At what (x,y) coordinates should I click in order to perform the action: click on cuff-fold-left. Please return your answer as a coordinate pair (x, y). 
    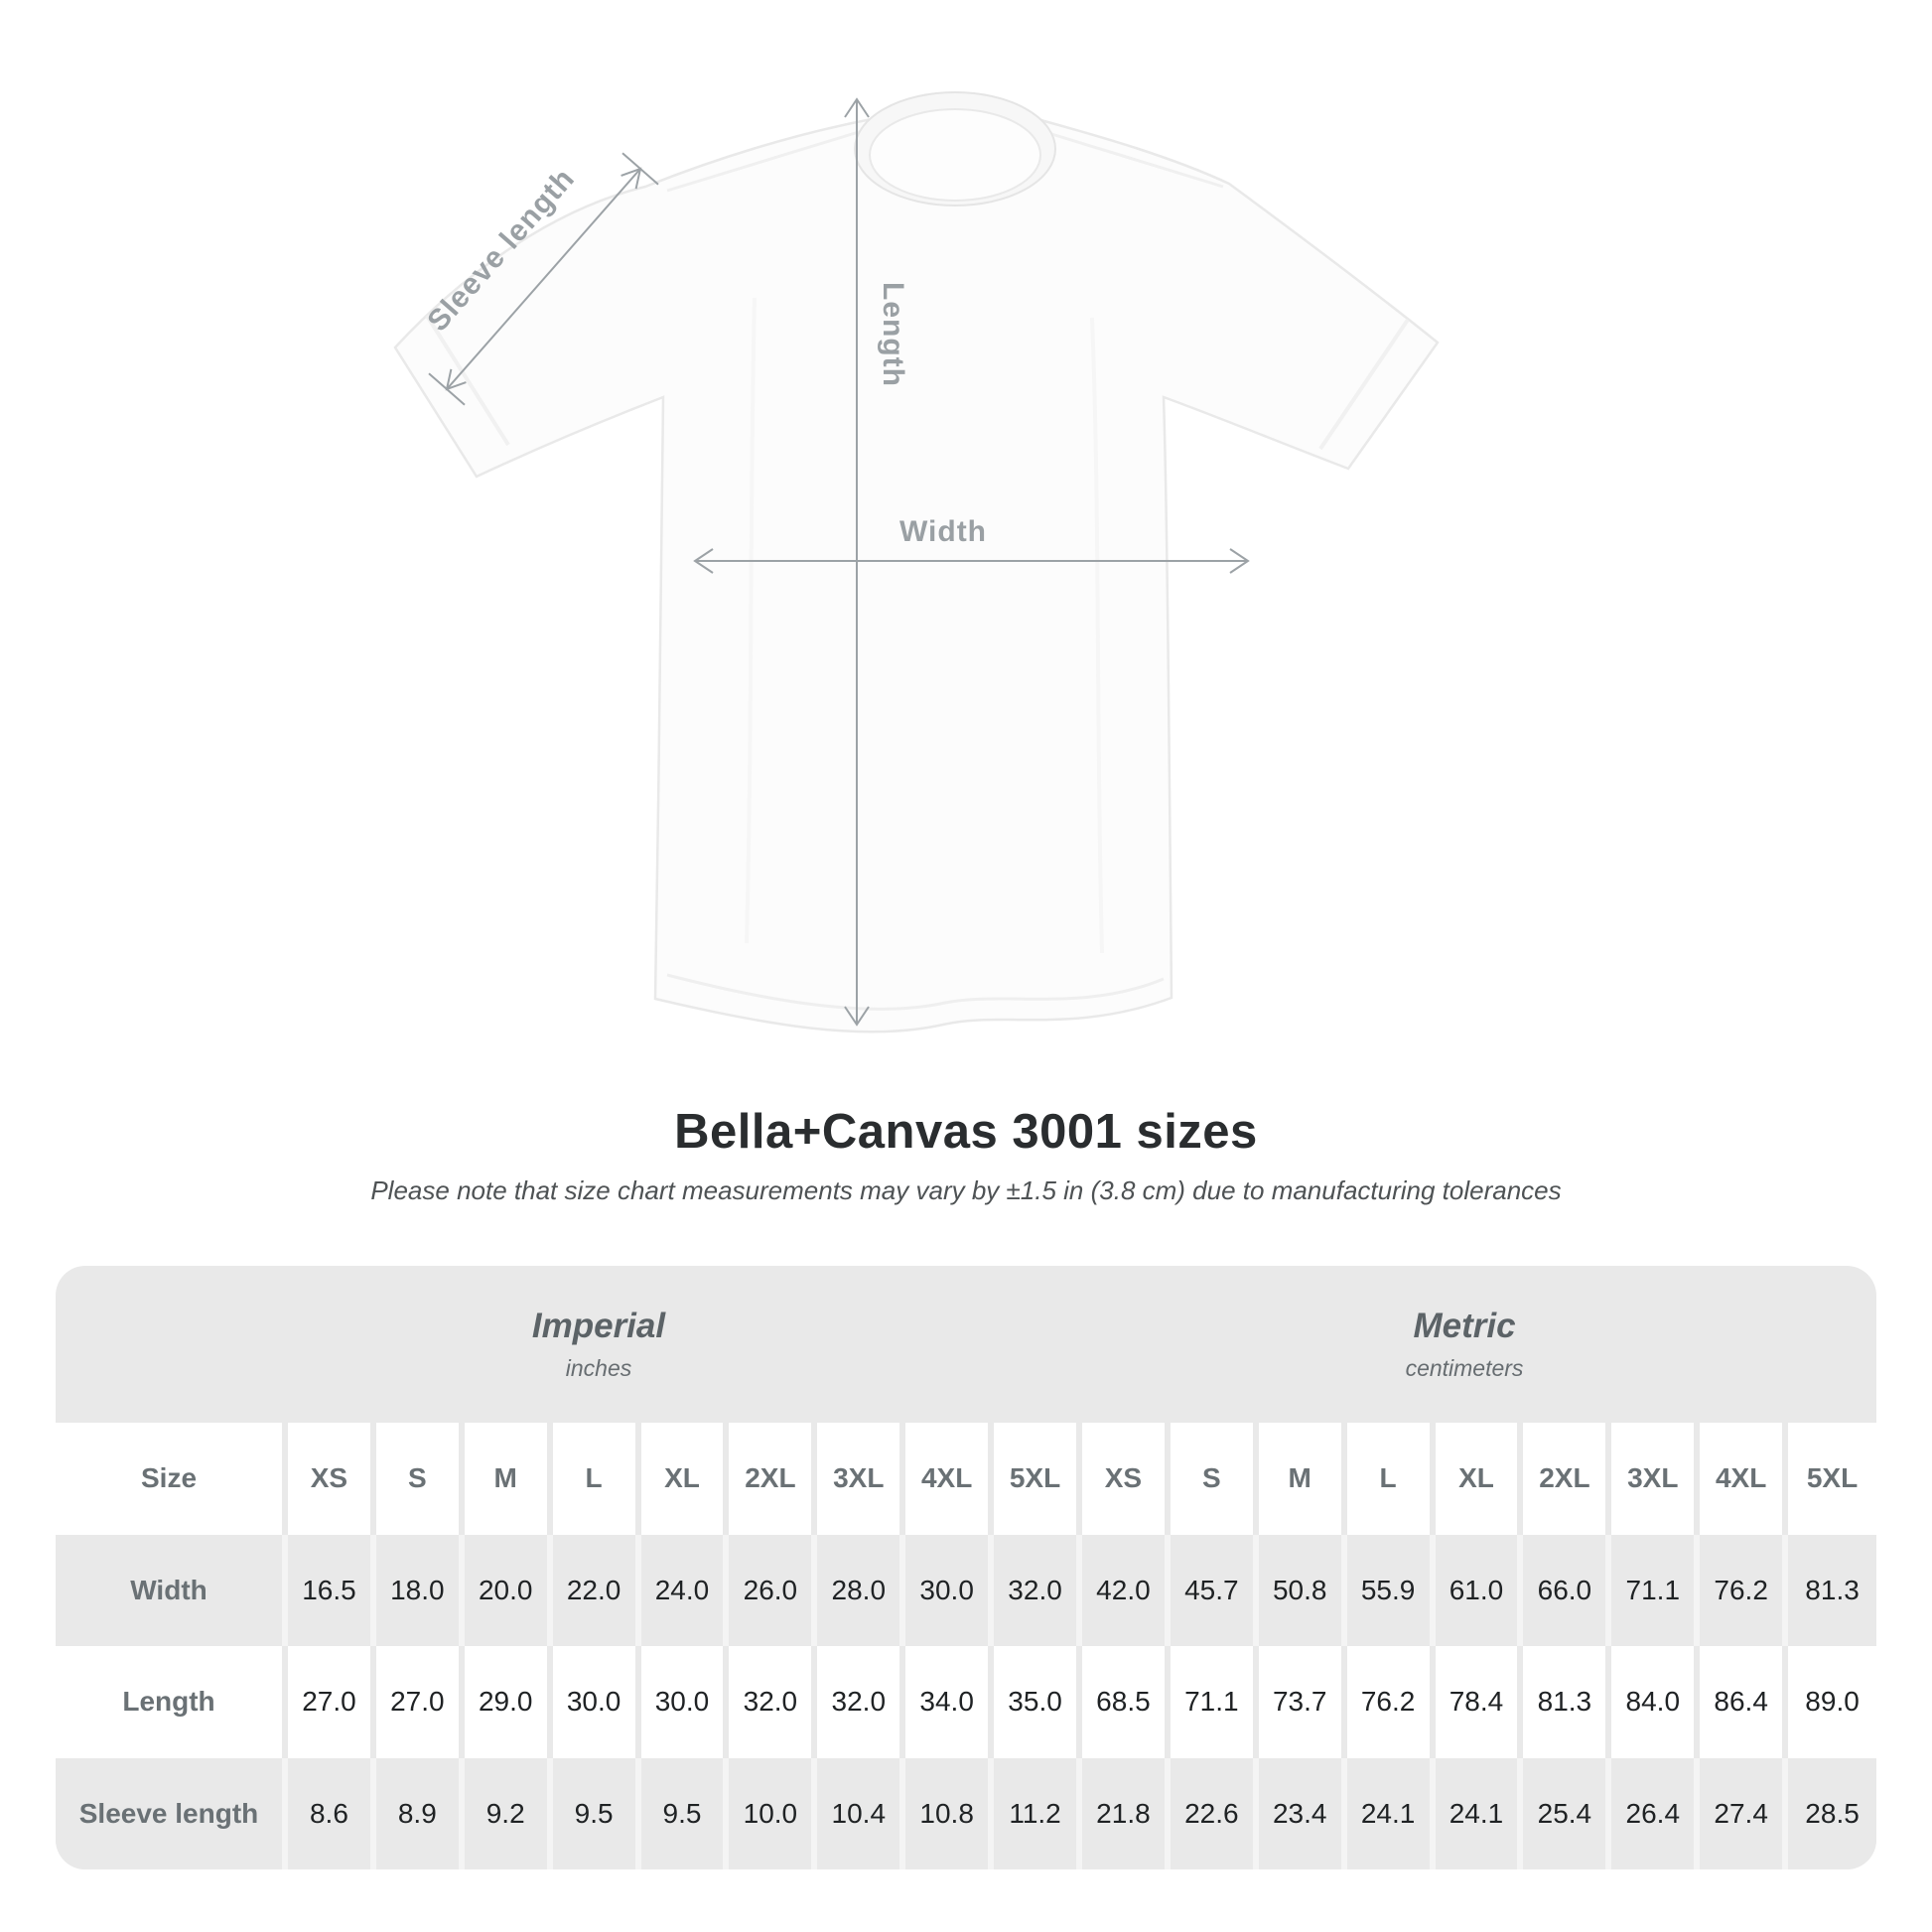
    Looking at the image, I should click on (468, 381).